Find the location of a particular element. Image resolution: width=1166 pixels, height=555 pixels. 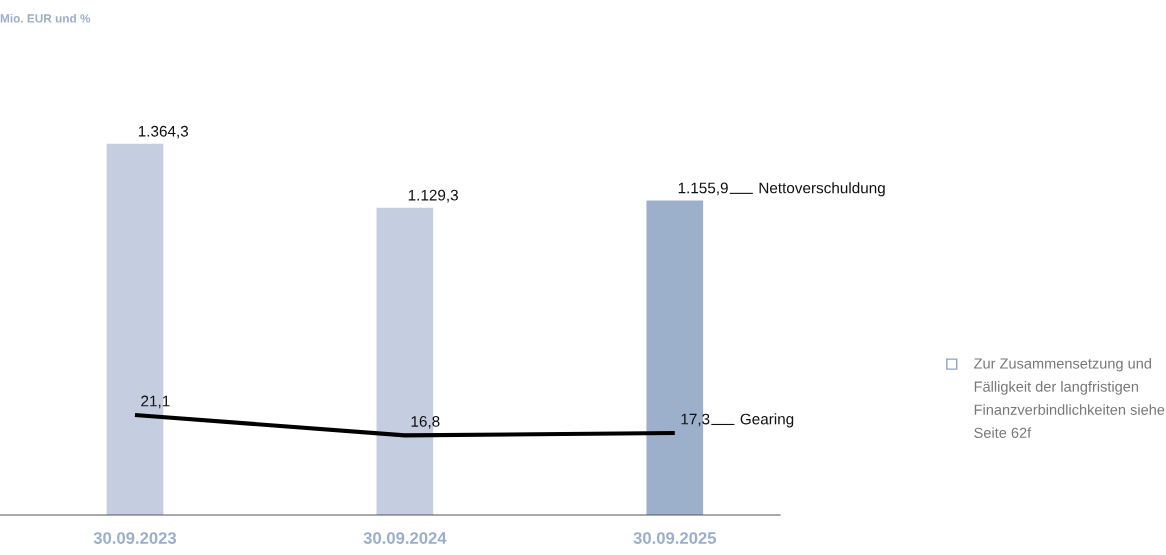

data-label: 1.364,3 is located at coordinates (163, 132).